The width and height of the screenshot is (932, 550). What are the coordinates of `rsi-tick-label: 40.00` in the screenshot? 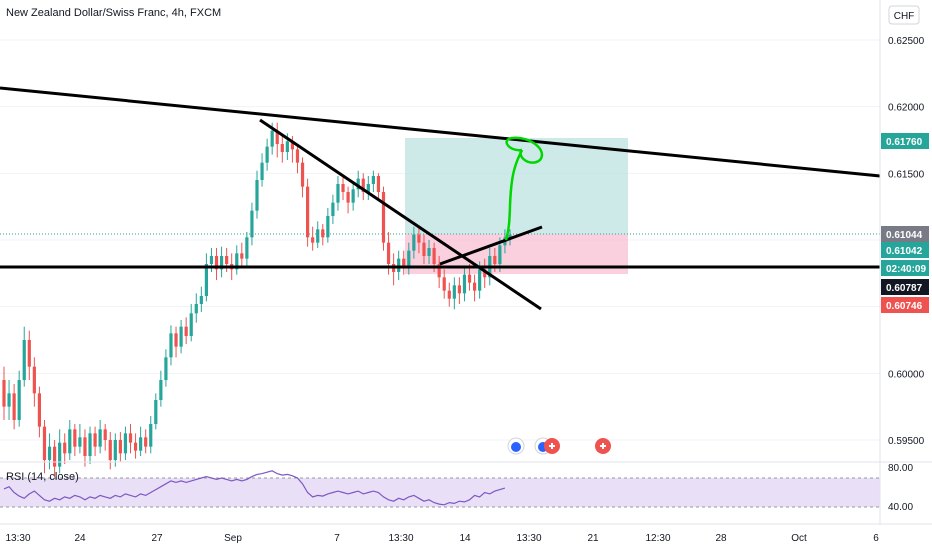 It's located at (900, 507).